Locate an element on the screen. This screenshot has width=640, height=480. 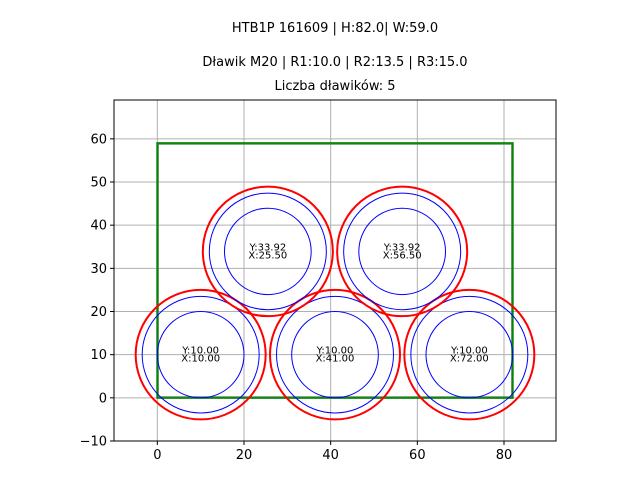
y-tick-label: 0 is located at coordinates (103, 398).